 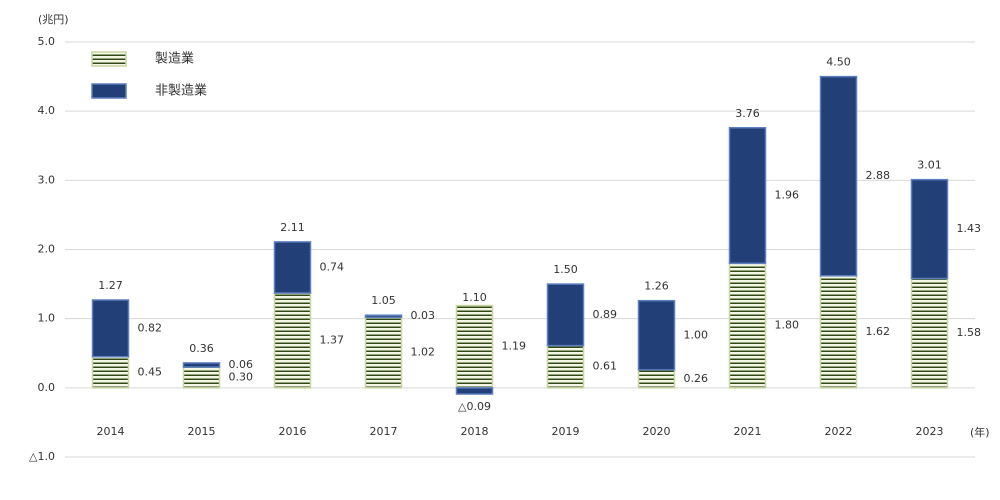 I want to click on x-tick-label: 2015, so click(x=202, y=431).